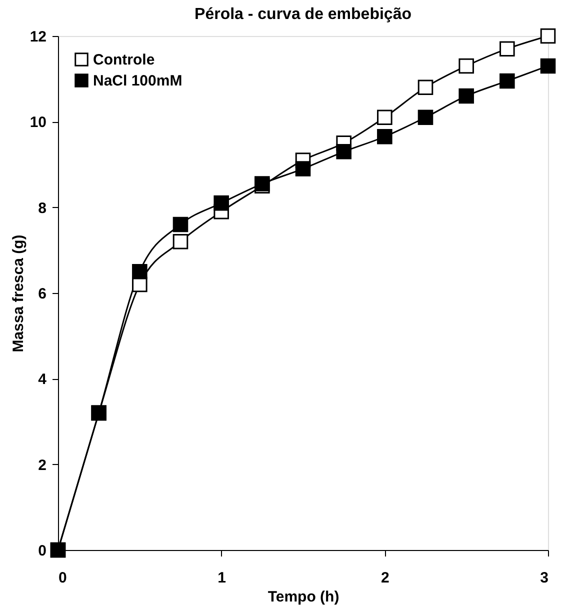 The width and height of the screenshot is (572, 612). Describe the element at coordinates (43, 379) in the screenshot. I see `y-tick-label: 4` at that location.